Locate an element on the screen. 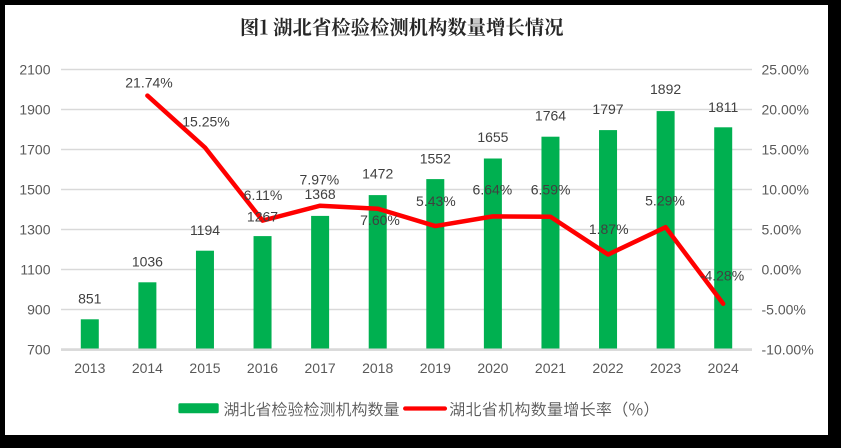  svg-text: -4.28% is located at coordinates (722, 275).